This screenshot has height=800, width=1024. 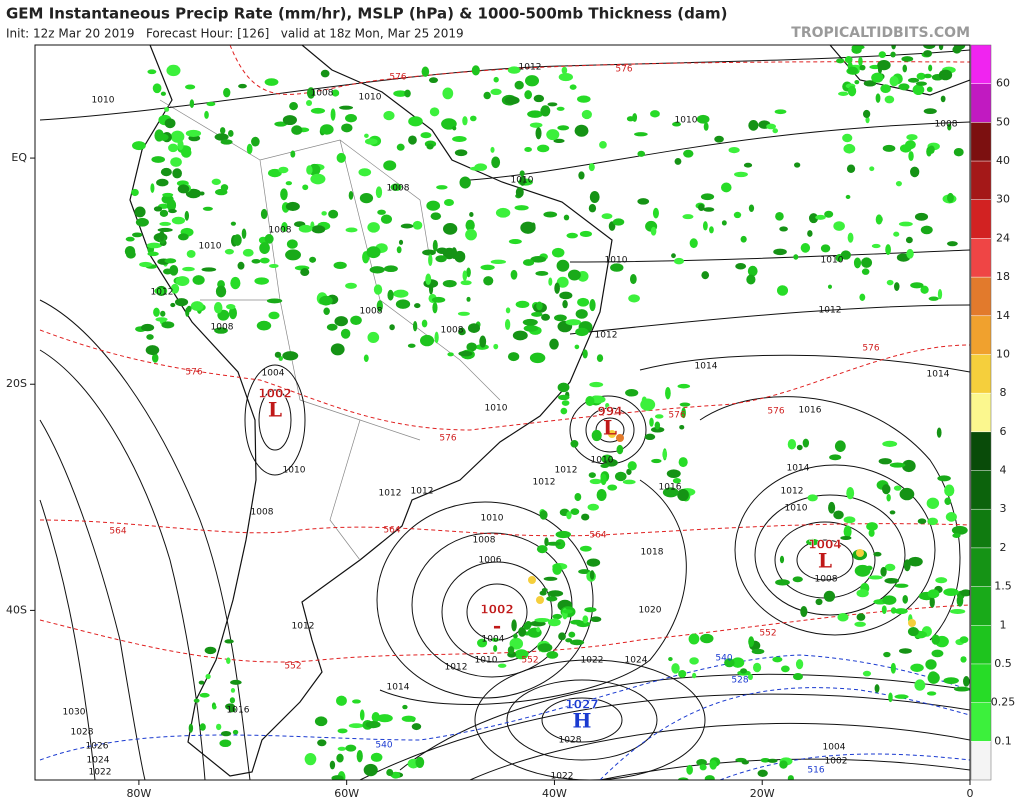 What do you see at coordinates (1003, 237) in the screenshot?
I see `colorbar-label: 24` at bounding box center [1003, 237].